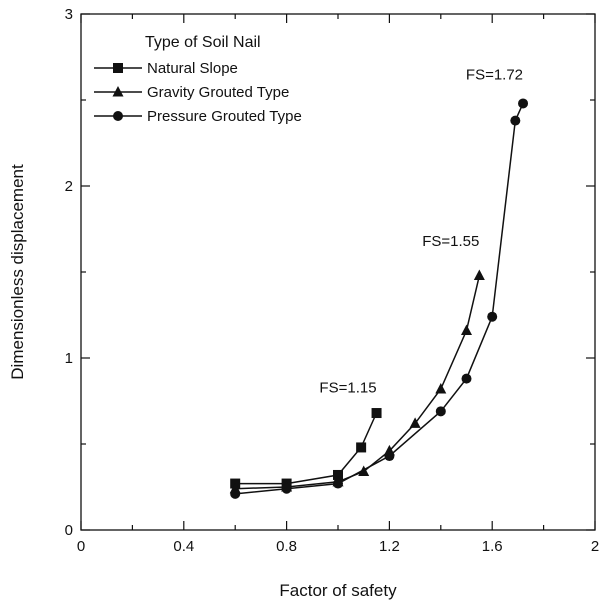  Describe the element at coordinates (81, 546) in the screenshot. I see `x-tick-label: 0` at that location.